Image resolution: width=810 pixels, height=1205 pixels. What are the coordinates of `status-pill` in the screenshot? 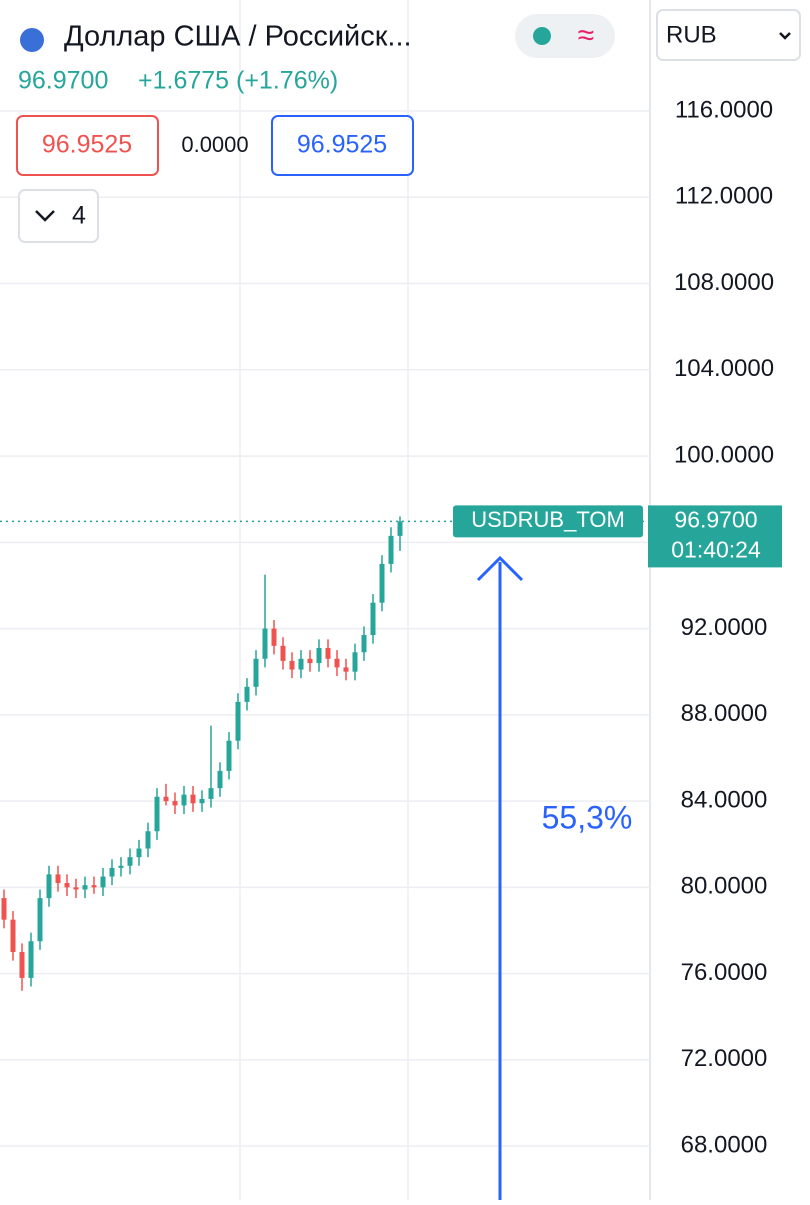 It's located at (565, 36).